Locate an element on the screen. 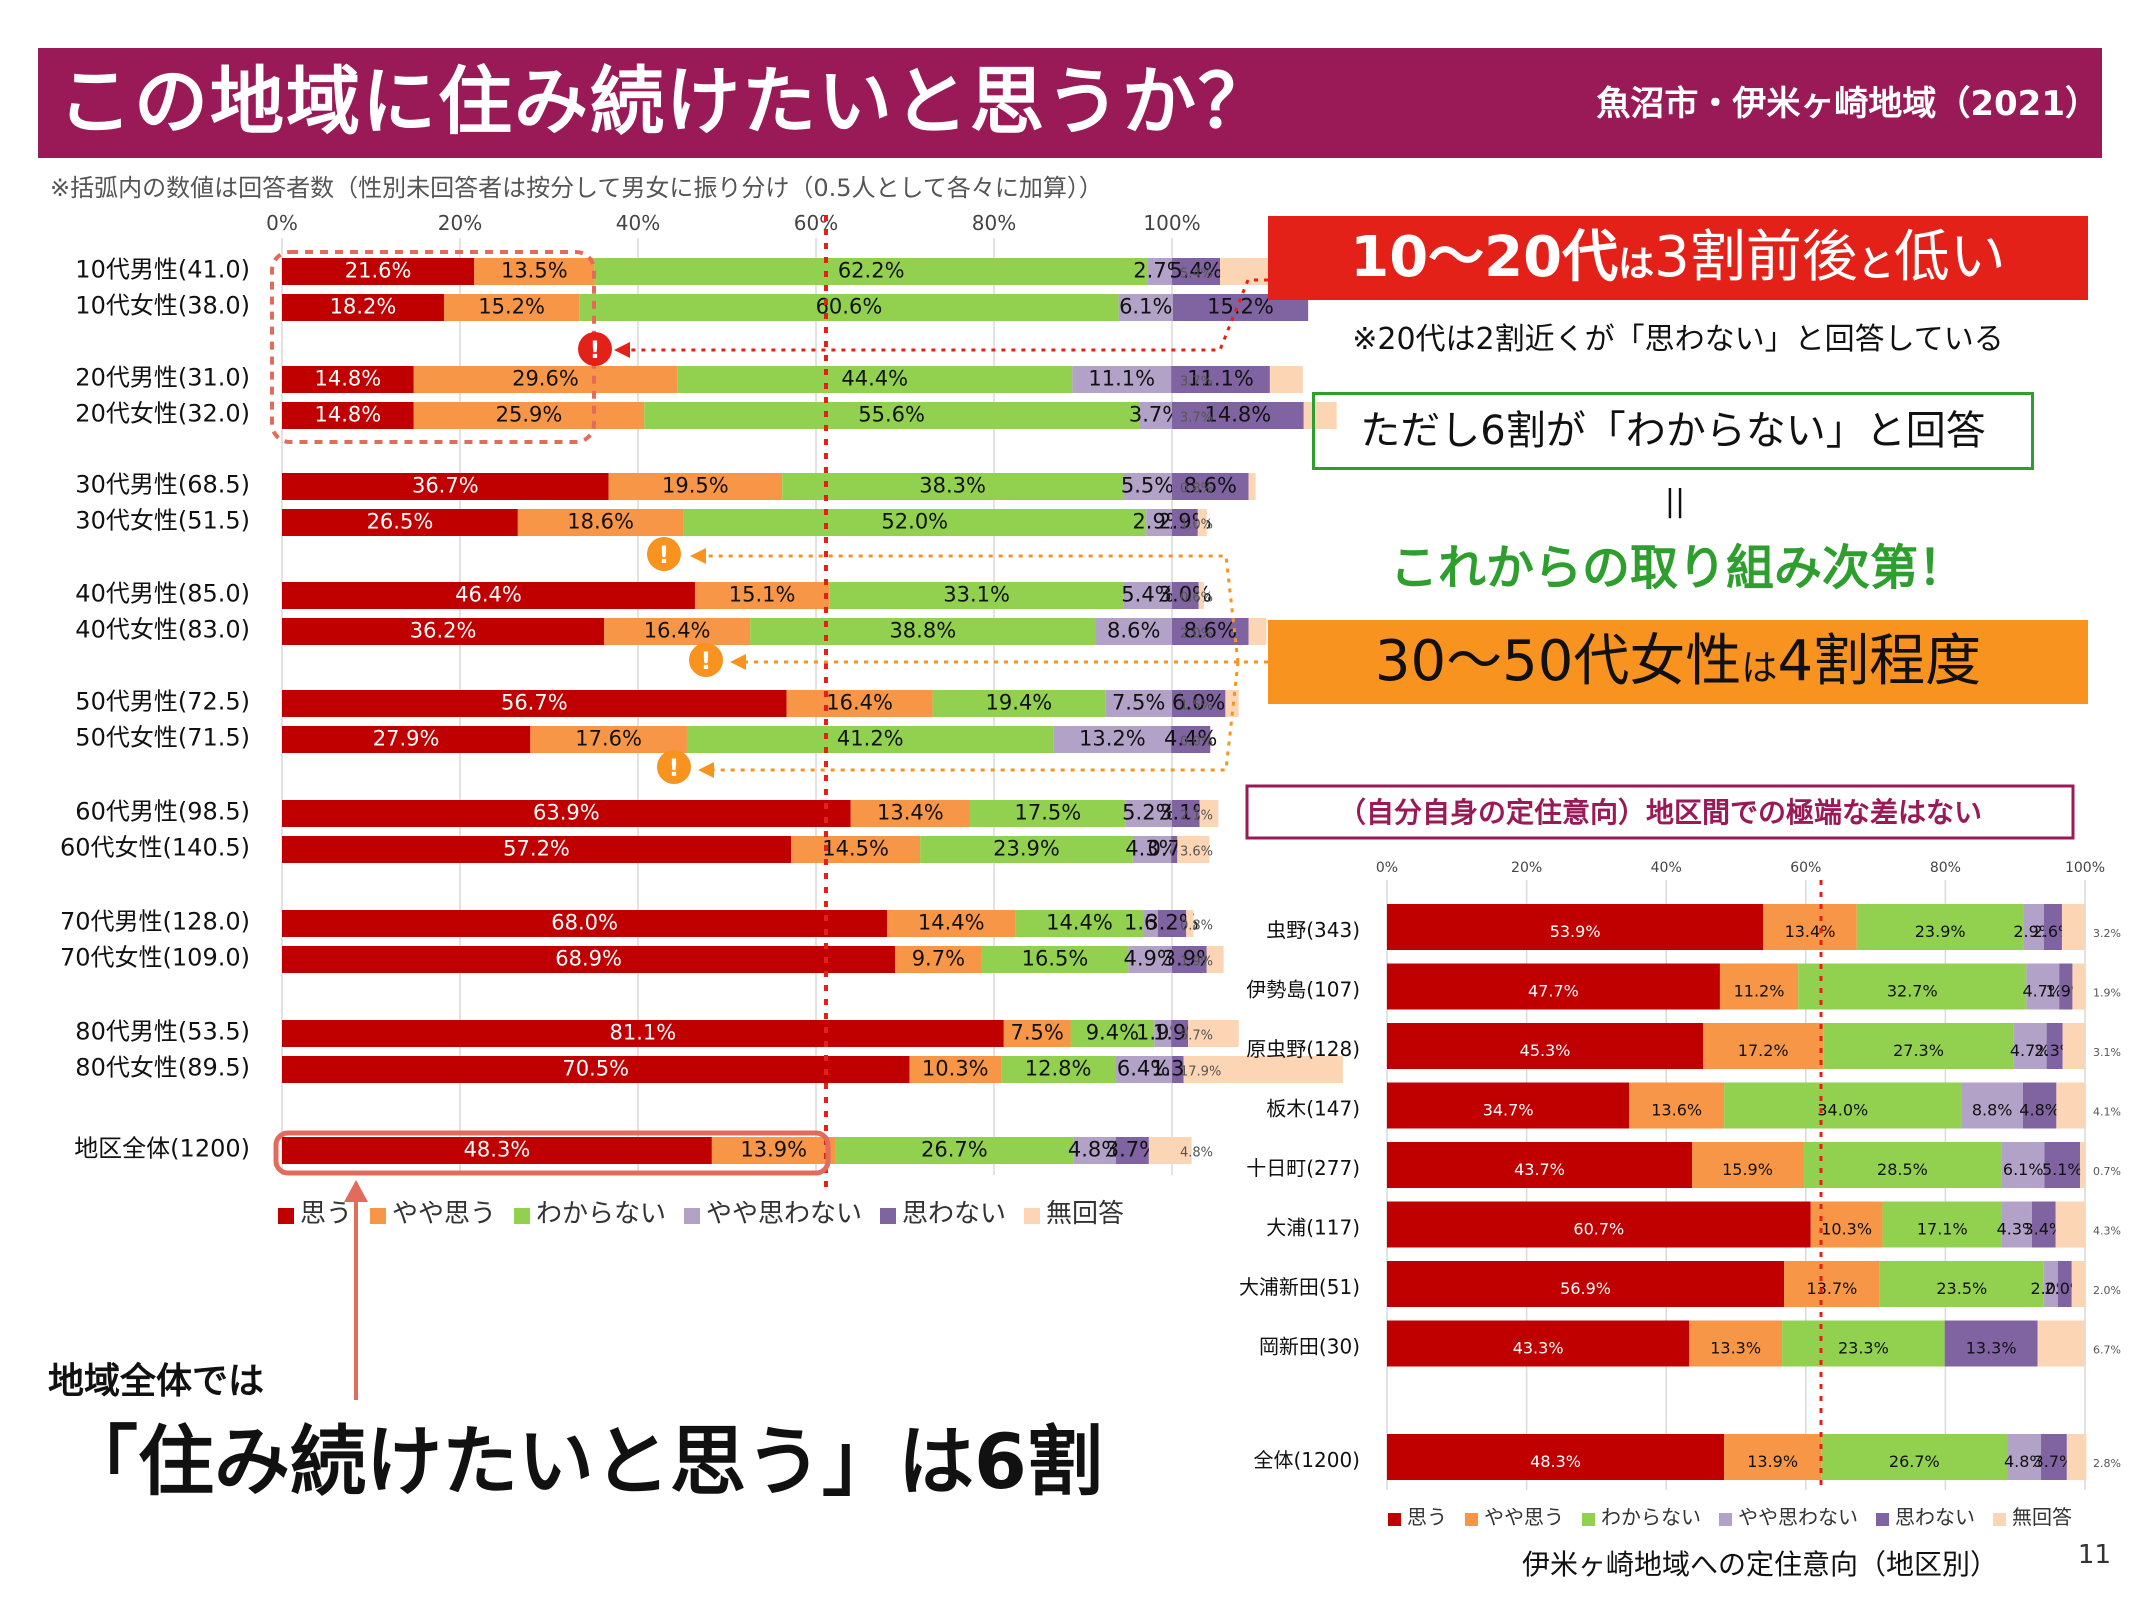 This screenshot has height=1600, width=2133. legend-label: やや思わない is located at coordinates (1798, 1517).